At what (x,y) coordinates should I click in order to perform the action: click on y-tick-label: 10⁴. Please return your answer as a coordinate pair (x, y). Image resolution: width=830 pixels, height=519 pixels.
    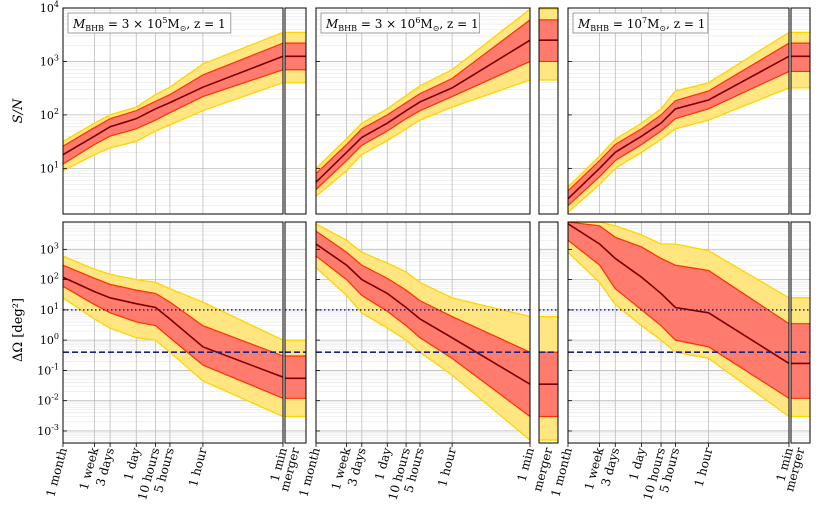
    Looking at the image, I should click on (49, 7).